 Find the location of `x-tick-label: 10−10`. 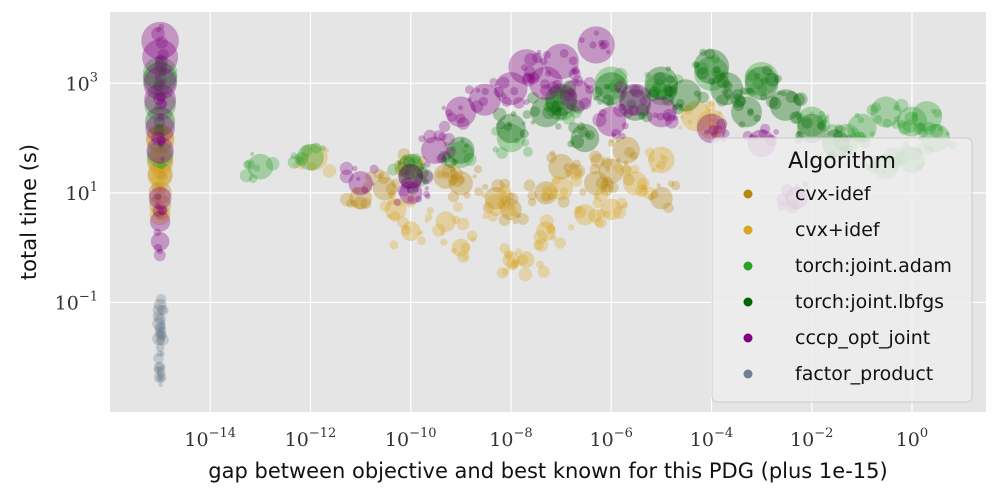

x-tick-label: 10−10 is located at coordinates (411, 438).